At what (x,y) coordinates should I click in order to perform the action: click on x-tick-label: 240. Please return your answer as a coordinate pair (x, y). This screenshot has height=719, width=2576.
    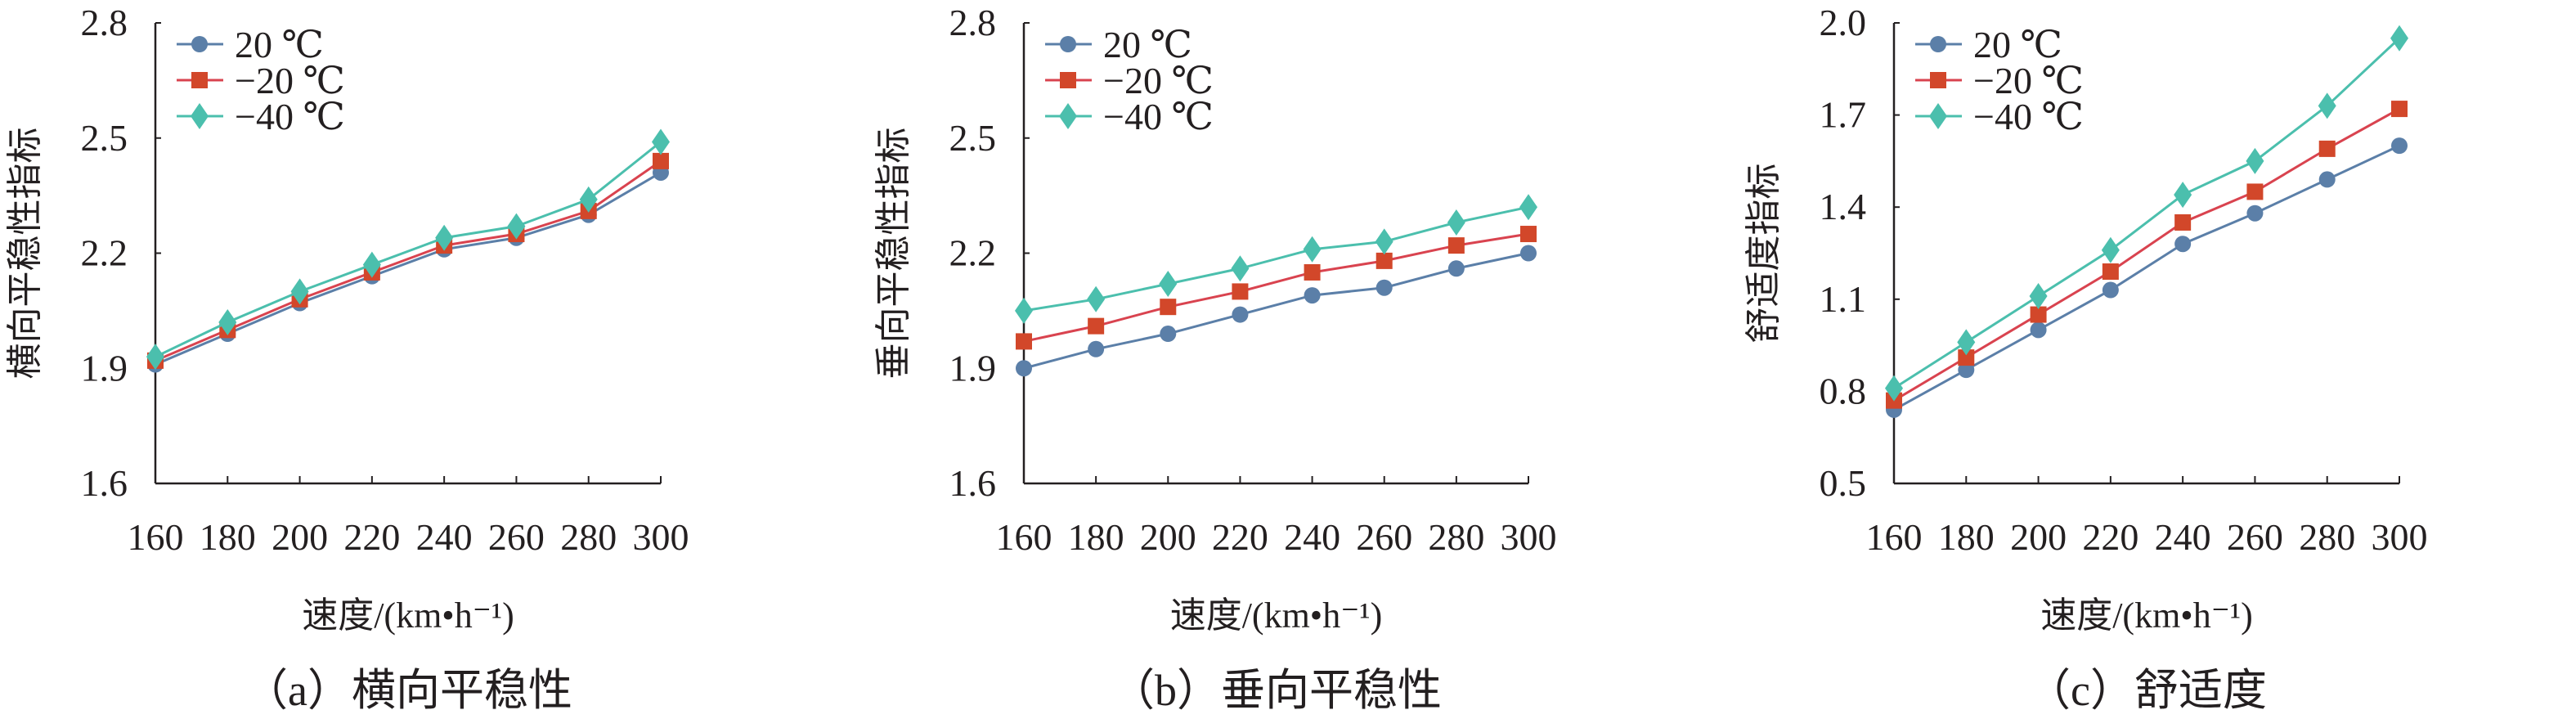
    Looking at the image, I should click on (1312, 537).